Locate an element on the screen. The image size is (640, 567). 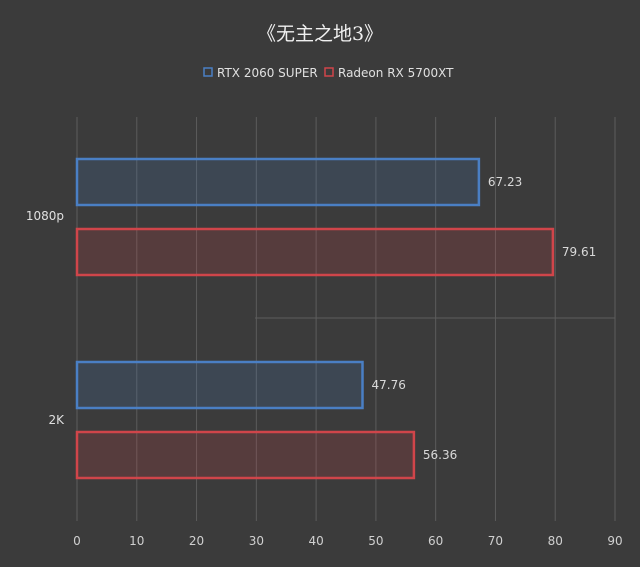
data-label: 47.76 is located at coordinates (388, 385).